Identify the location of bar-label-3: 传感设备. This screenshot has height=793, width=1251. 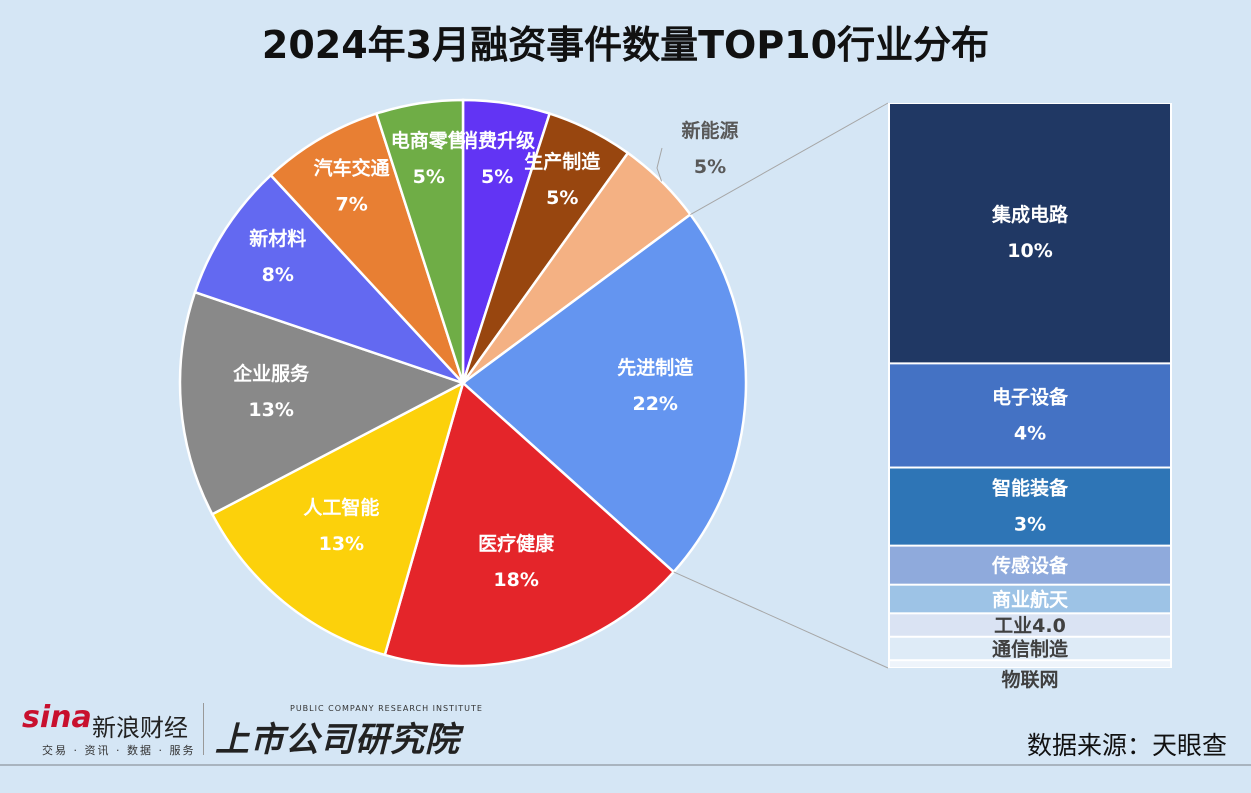
(1030, 565).